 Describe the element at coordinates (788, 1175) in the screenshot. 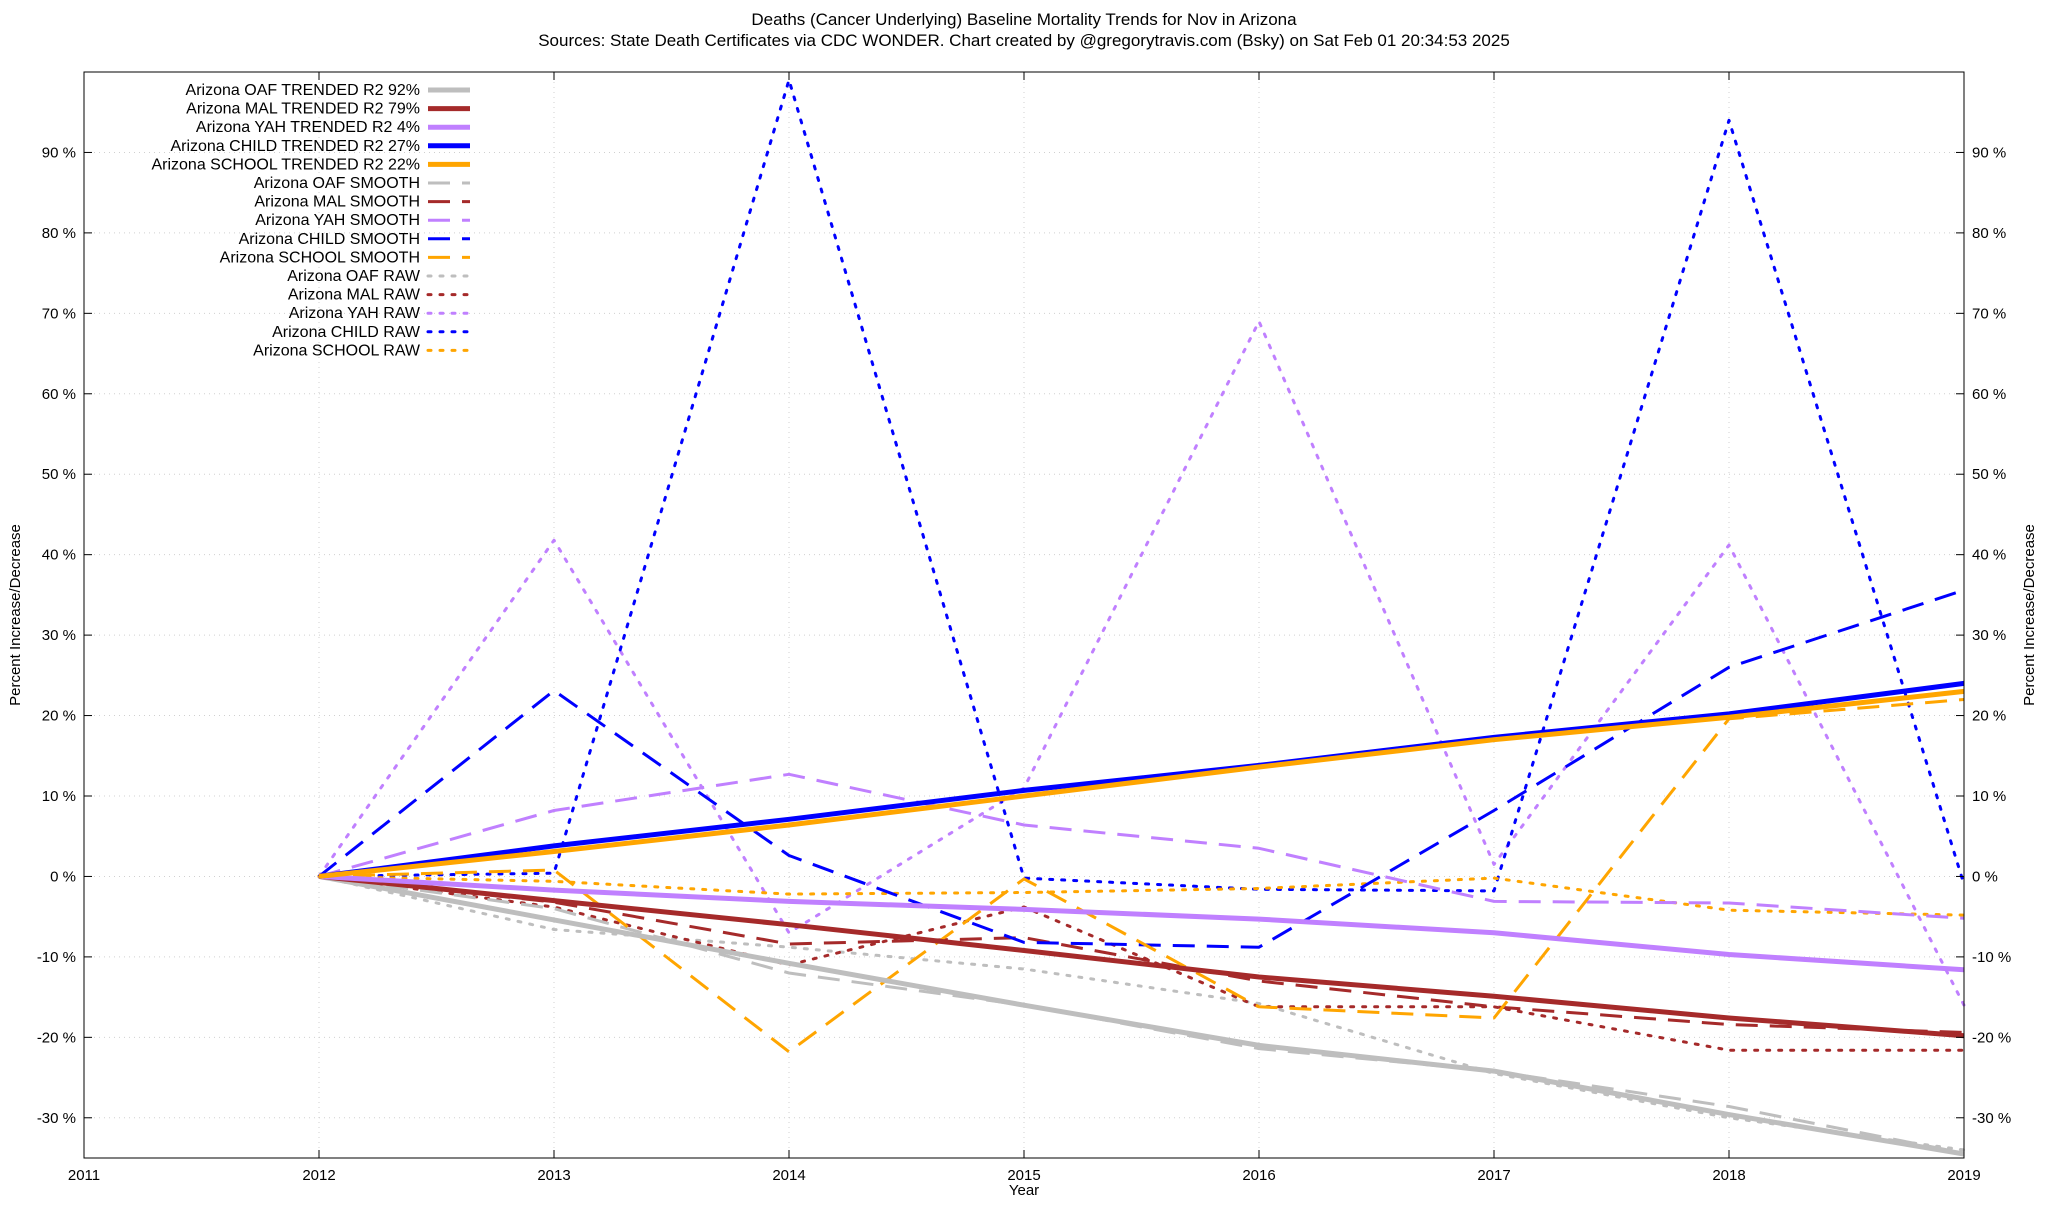

I see `x-tick-label: 2014` at that location.